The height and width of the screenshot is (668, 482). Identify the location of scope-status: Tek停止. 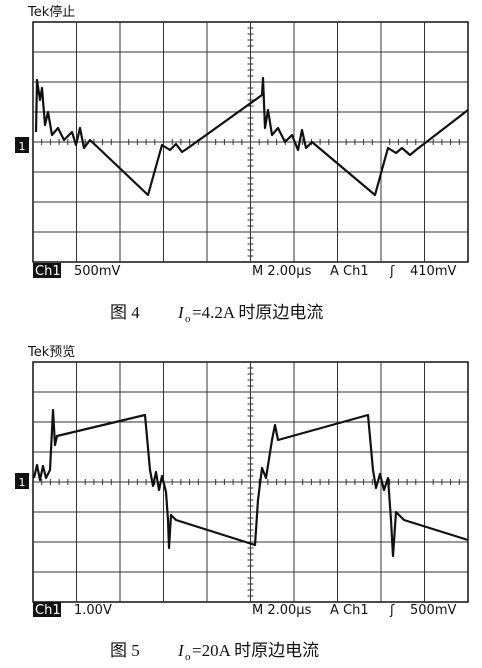
(51, 12).